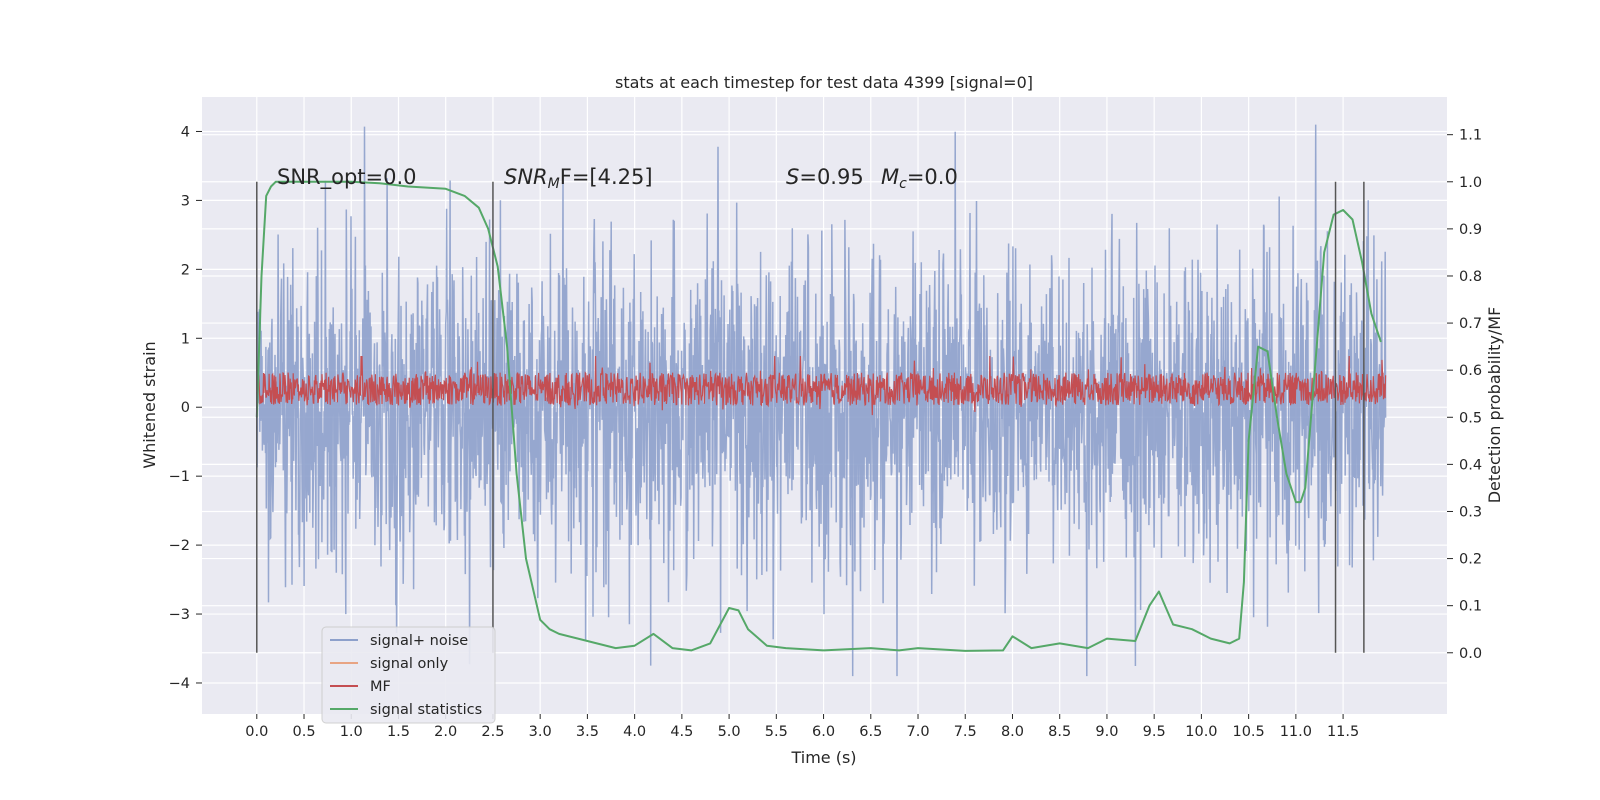 This screenshot has width=1600, height=800. What do you see at coordinates (179, 546) in the screenshot?
I see `y-tick-label: −2` at bounding box center [179, 546].